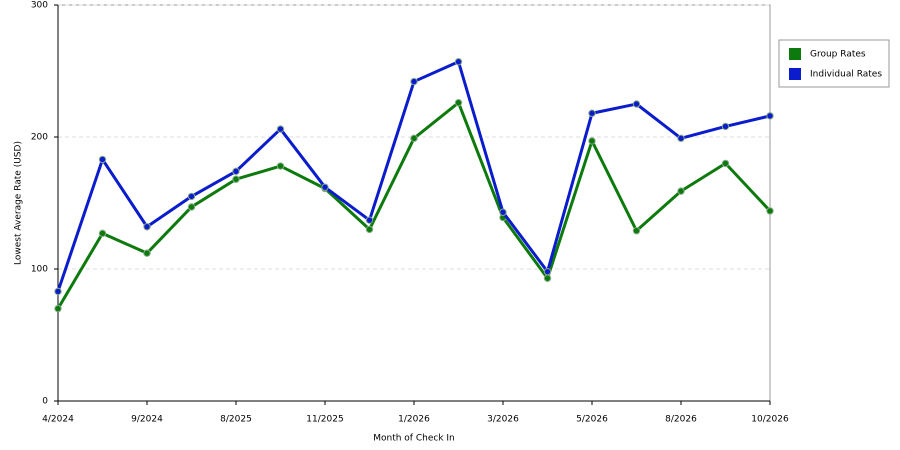 The height and width of the screenshot is (450, 900). I want to click on y-tick-label: 100, so click(39, 270).